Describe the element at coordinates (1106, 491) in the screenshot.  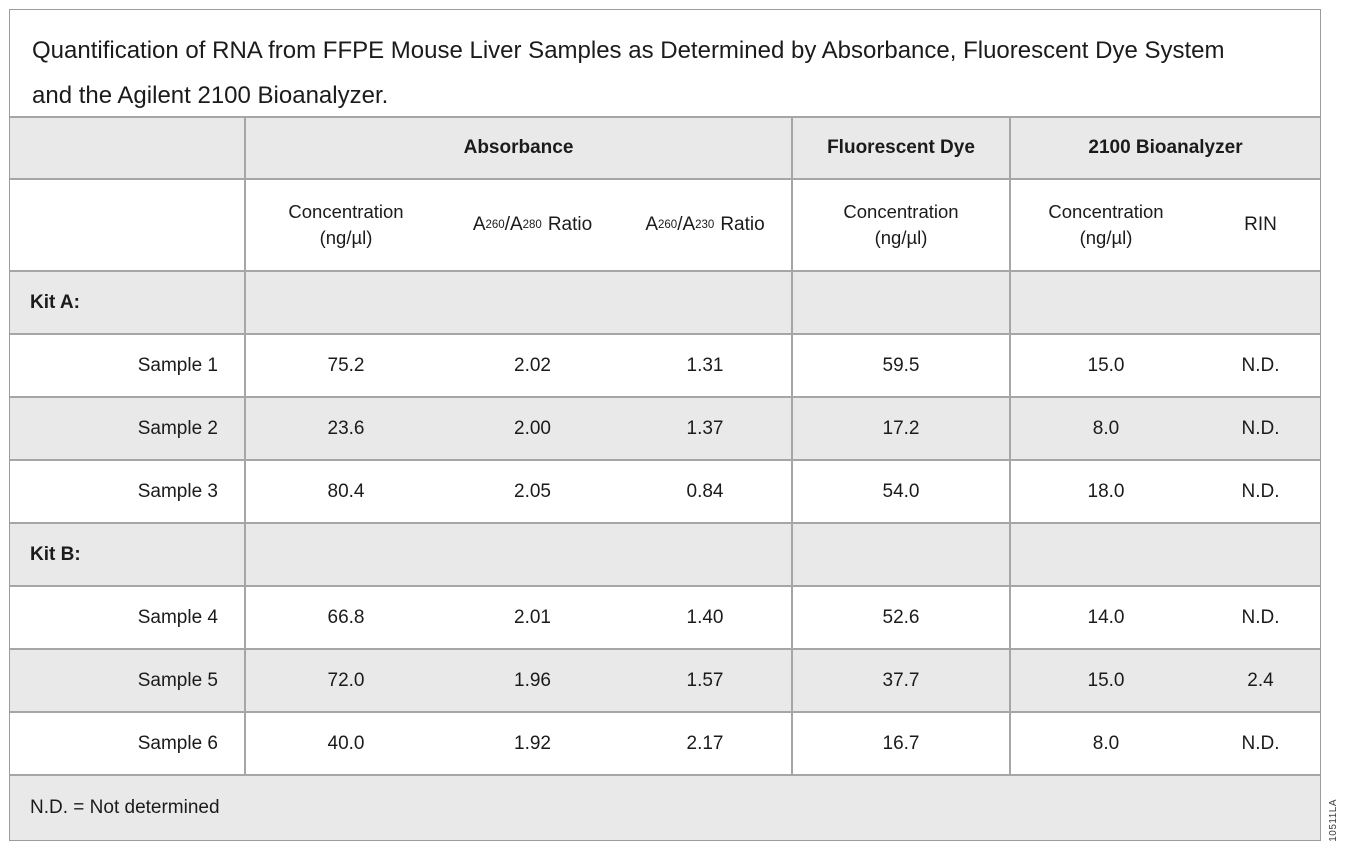
I see `cell-bio-concentration: 18.0` at that location.